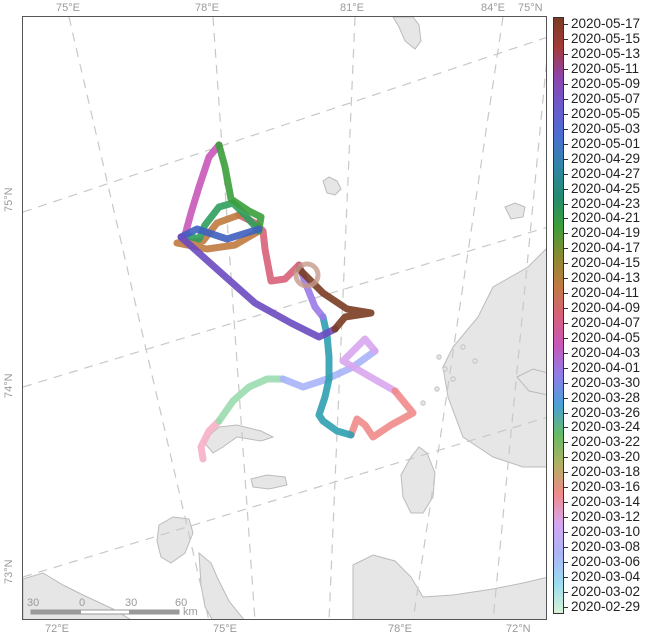 This screenshot has height=640, width=659. I want to click on colorbar-date-label: 2020-03-28, so click(606, 397).